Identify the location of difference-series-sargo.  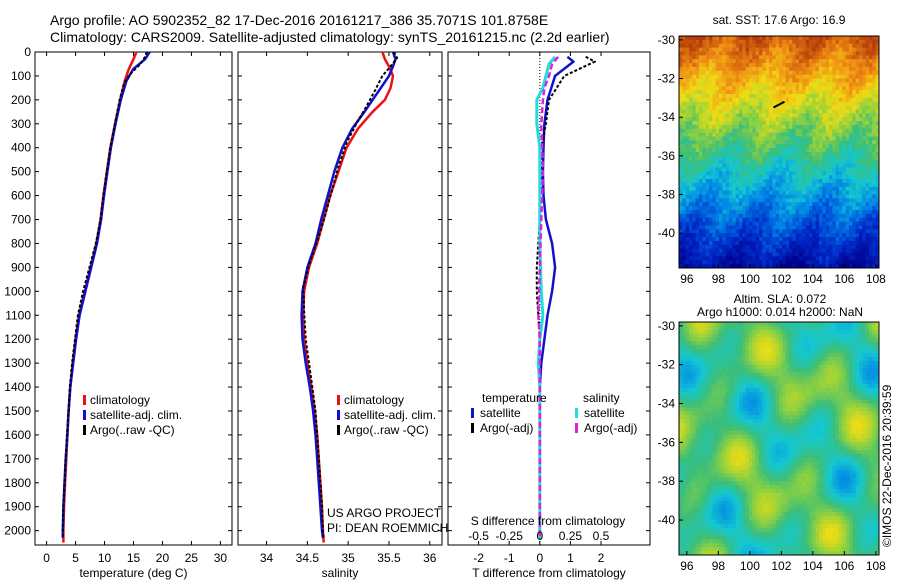
(548, 296).